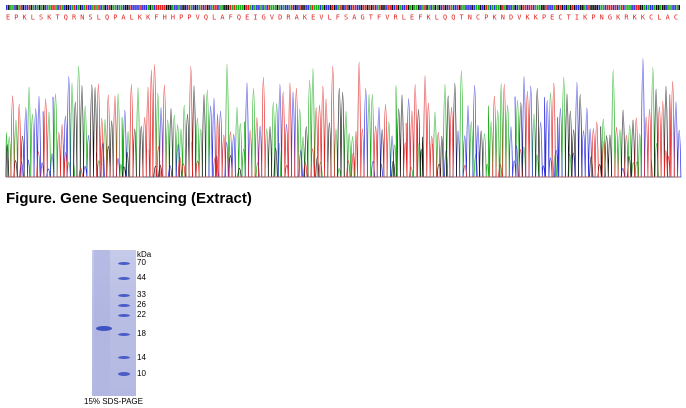 Image resolution: width=686 pixels, height=408 pixels. I want to click on mw-label-18: 18, so click(141, 333).